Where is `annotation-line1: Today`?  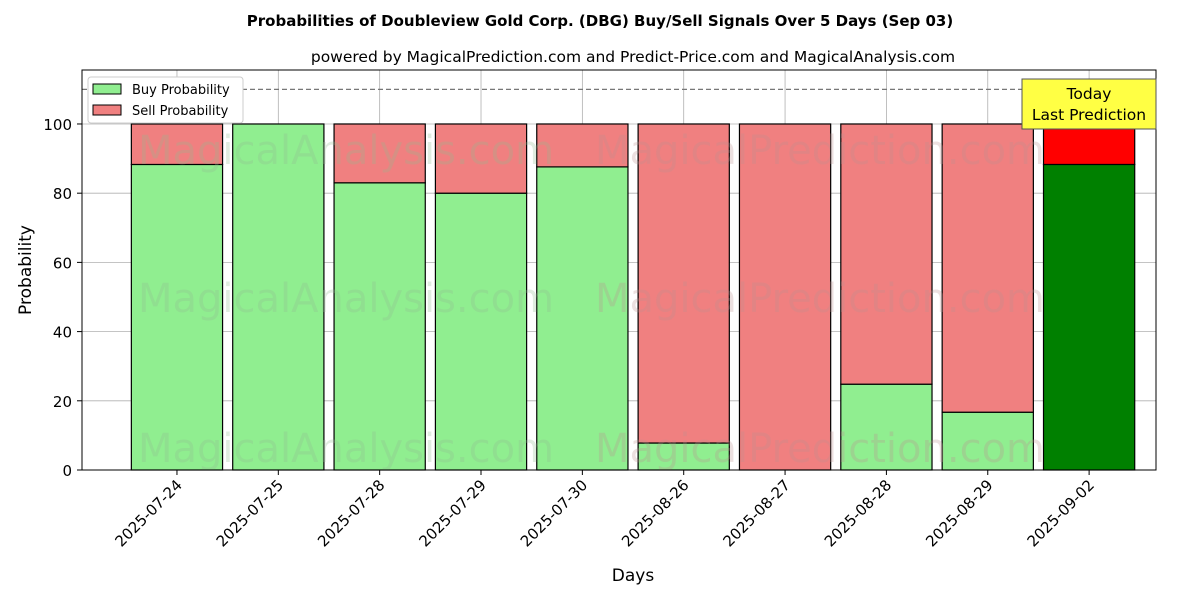
annotation-line1: Today is located at coordinates (1089, 94).